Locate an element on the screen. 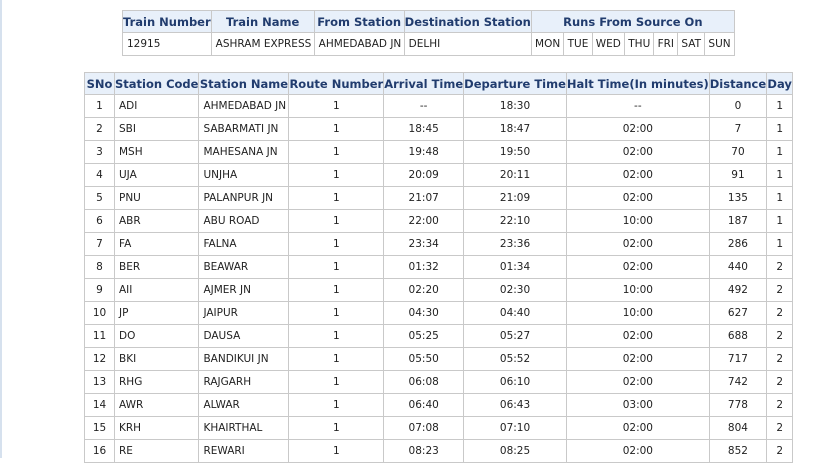  table-row: 1 ADI AHMEDABAD JN 1 -- 18:30 -- 0 1 is located at coordinates (439, 106).